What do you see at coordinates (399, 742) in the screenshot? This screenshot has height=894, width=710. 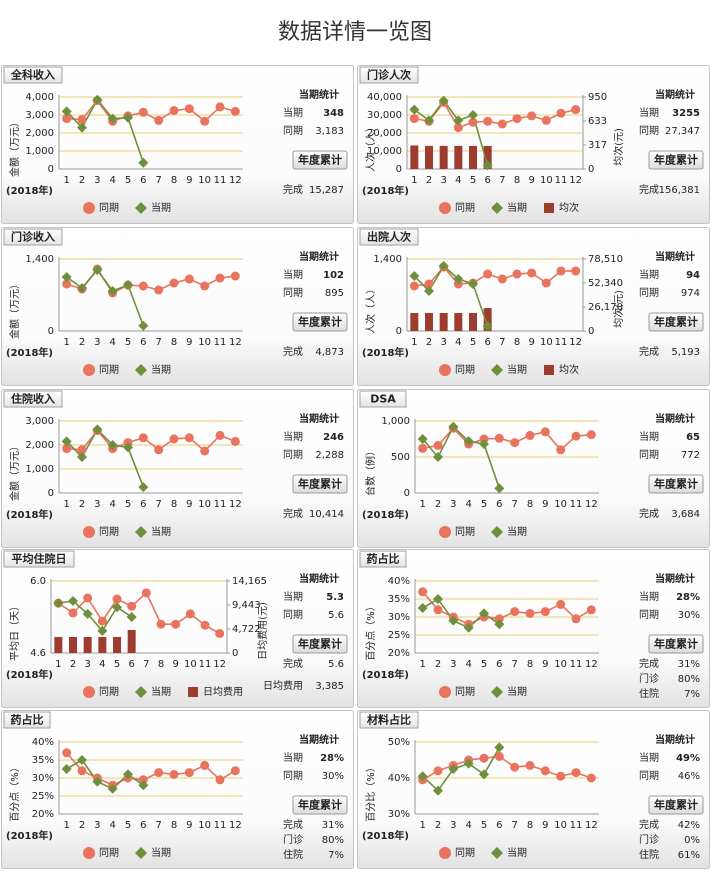 I see `y-tick-label: 50%` at bounding box center [399, 742].